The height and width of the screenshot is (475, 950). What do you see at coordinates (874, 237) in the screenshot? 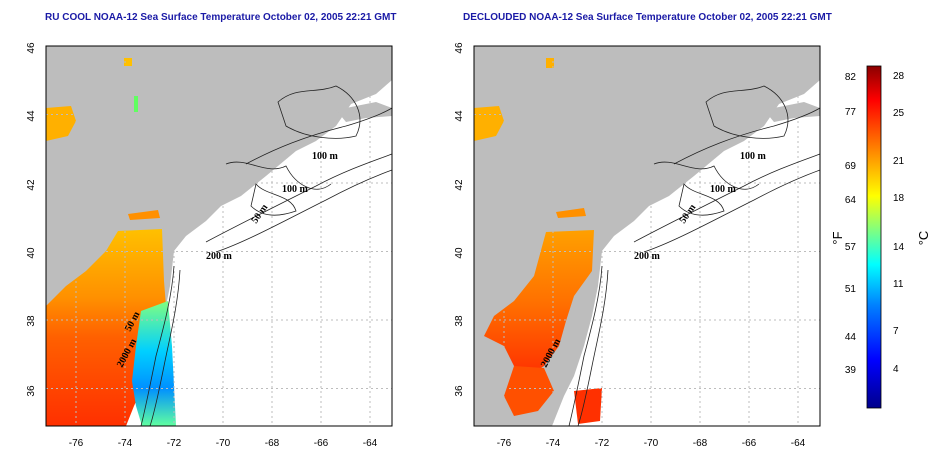
I see `colorbar-gradient` at bounding box center [874, 237].